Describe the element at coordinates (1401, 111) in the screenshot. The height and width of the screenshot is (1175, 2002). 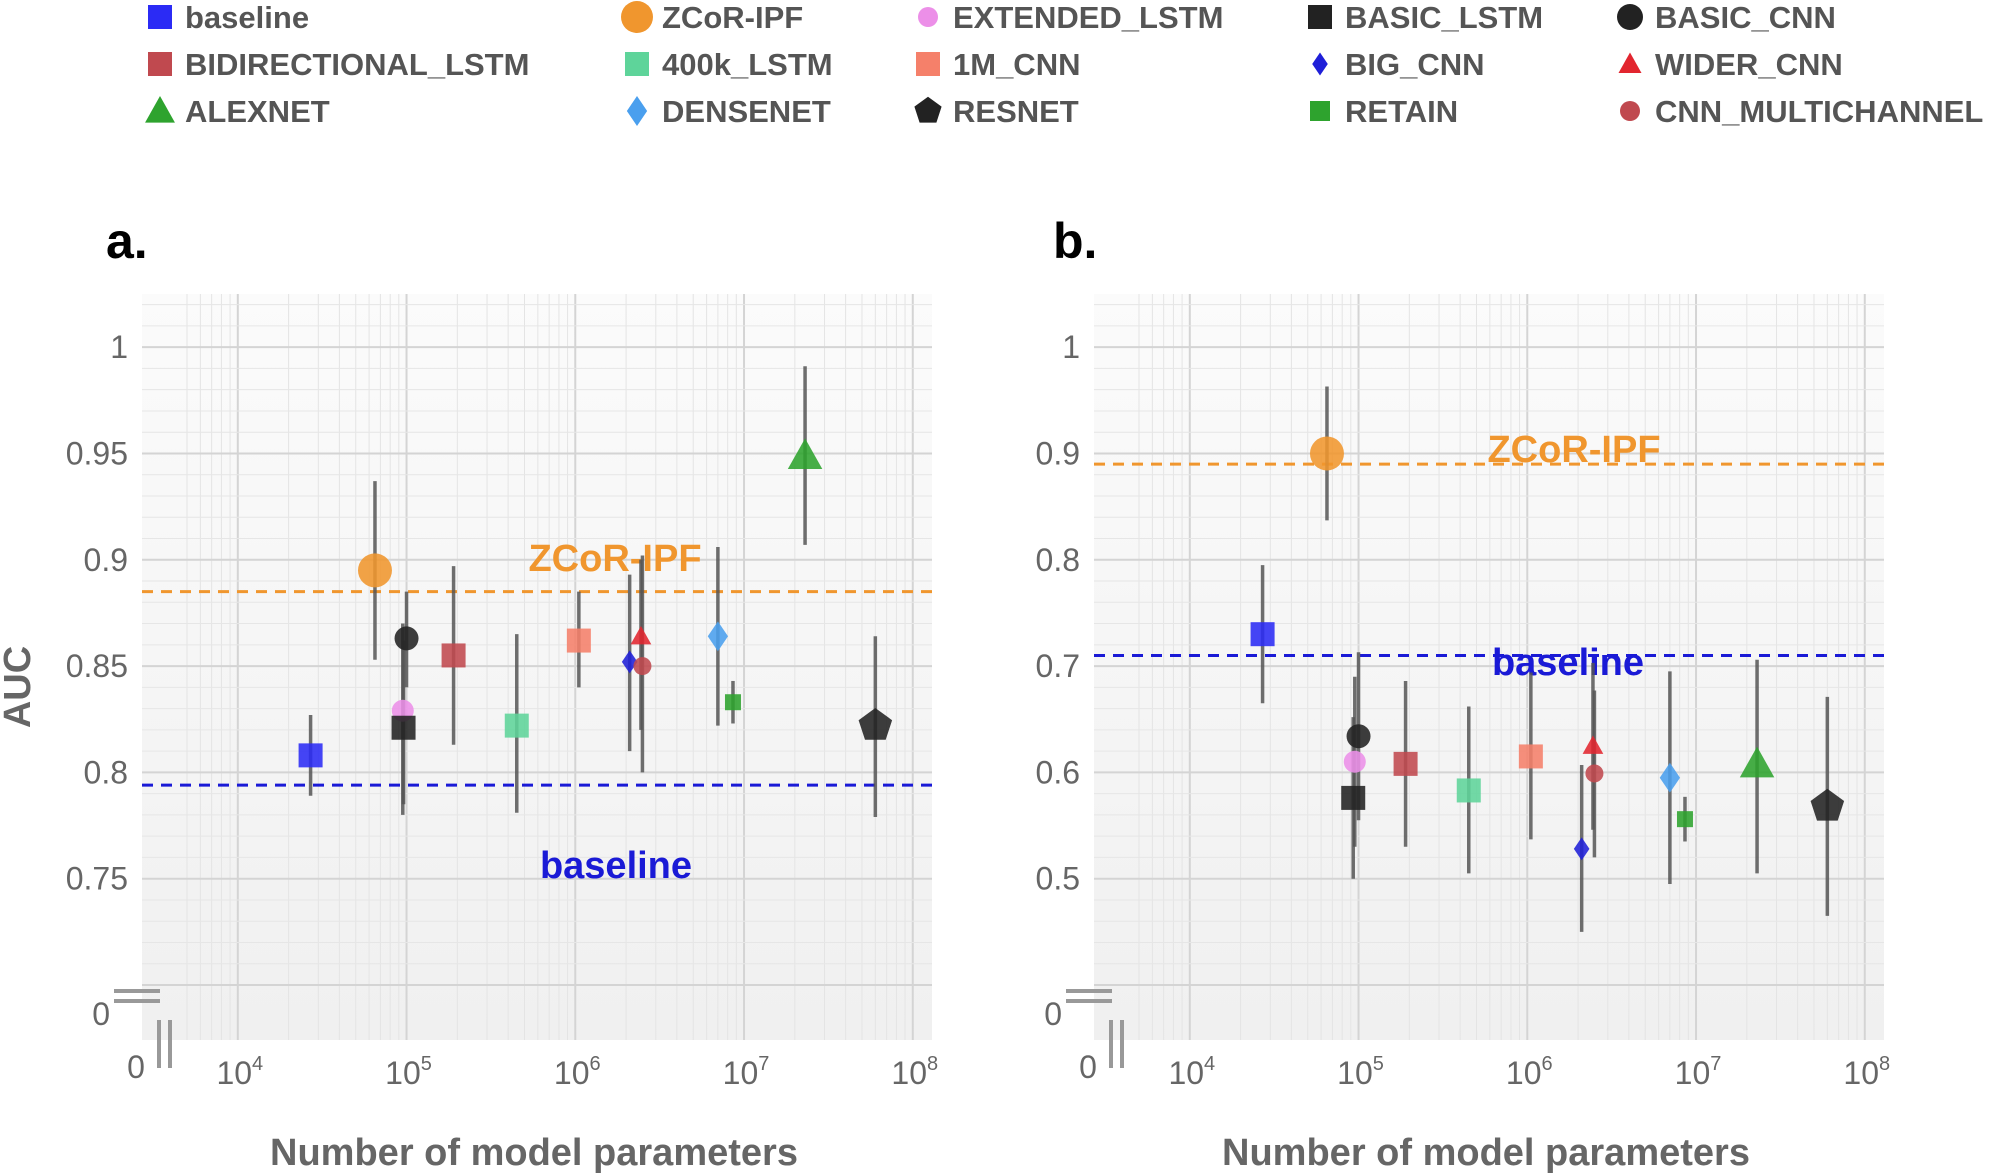
I see `legend-label-retain: RETAIN` at that location.